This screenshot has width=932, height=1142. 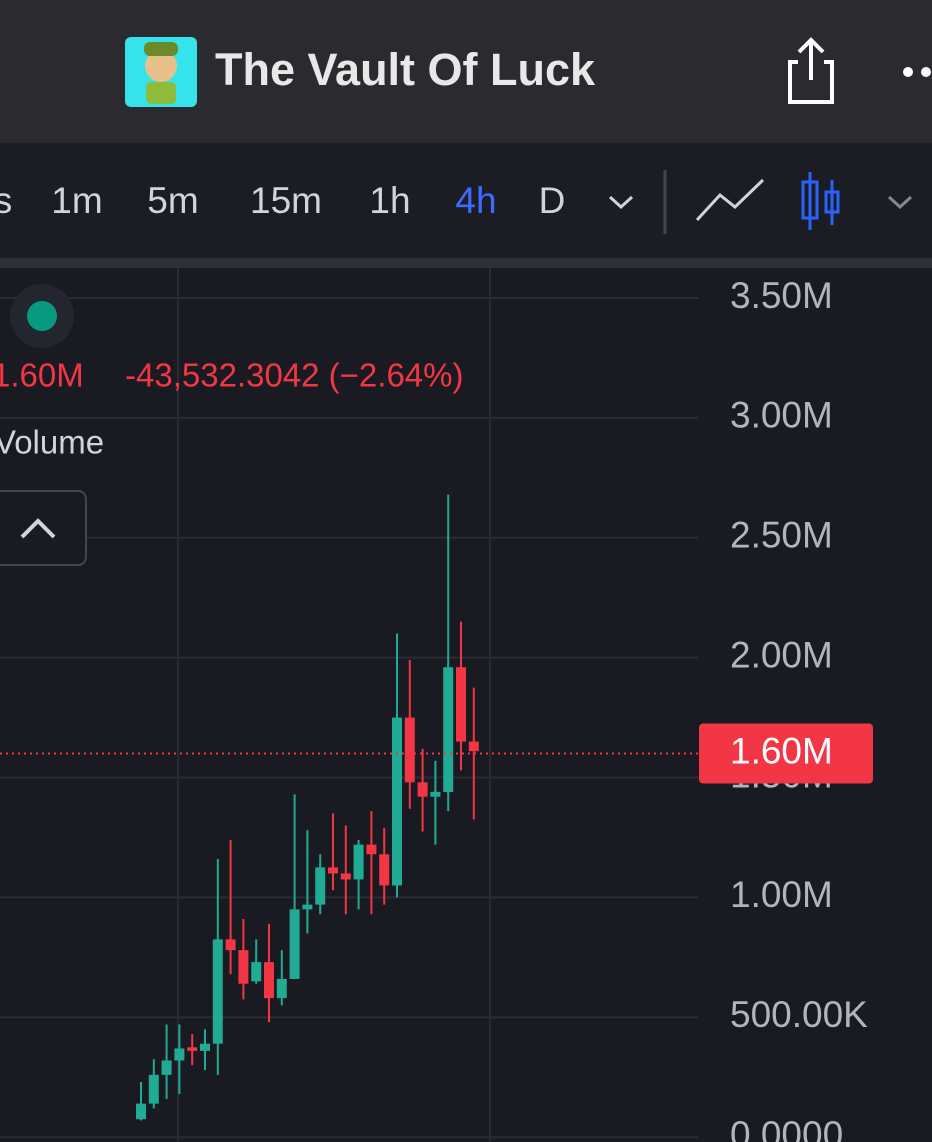 I want to click on last-price-label: 1.60M, so click(x=781, y=750).